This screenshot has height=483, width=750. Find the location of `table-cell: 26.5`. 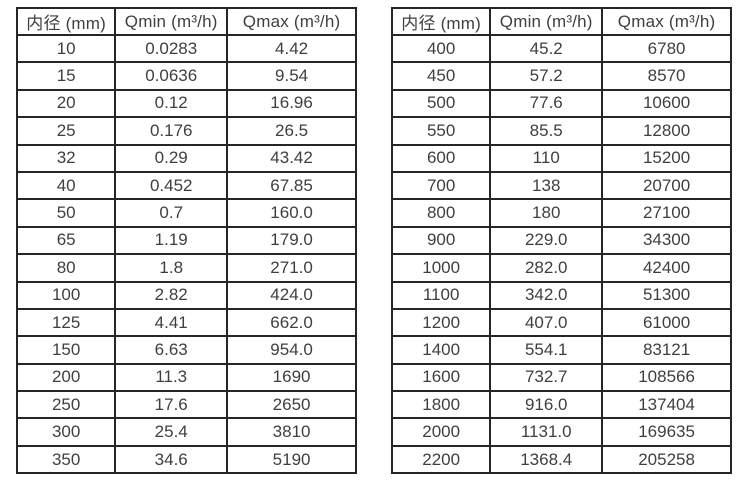

table-cell: 26.5 is located at coordinates (291, 131).